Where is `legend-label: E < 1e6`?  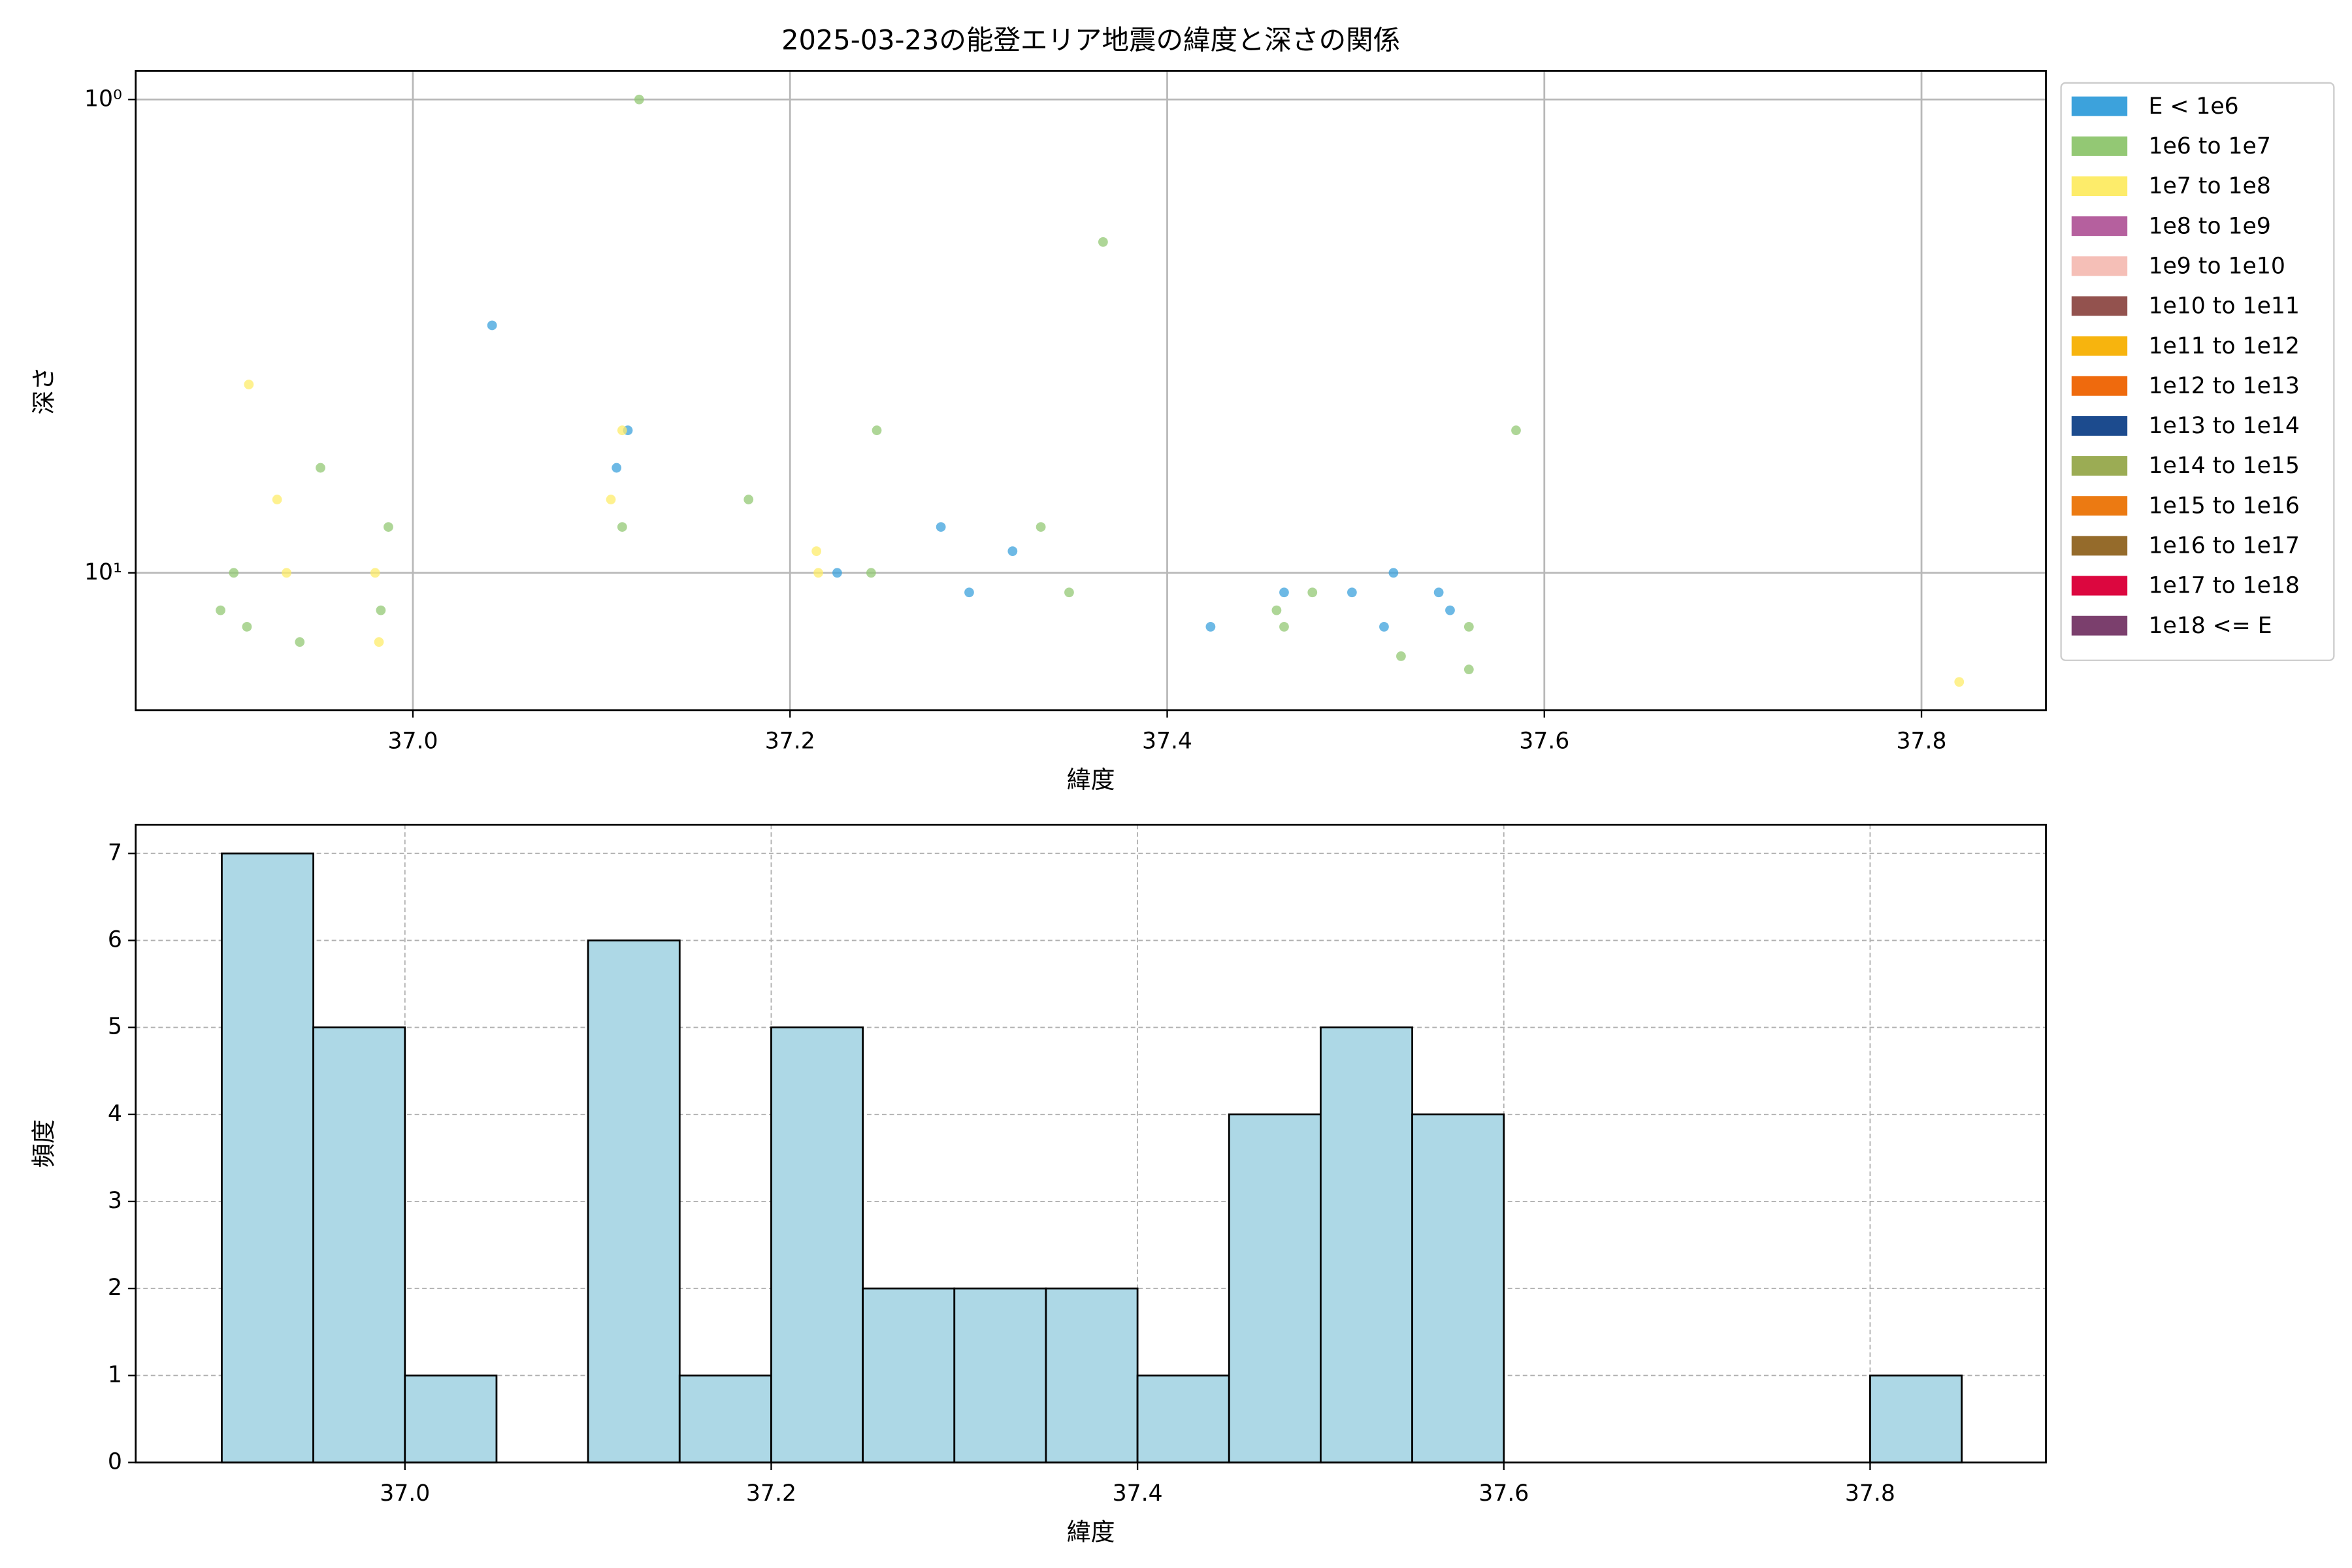
legend-label: E < 1e6 is located at coordinates (2193, 106).